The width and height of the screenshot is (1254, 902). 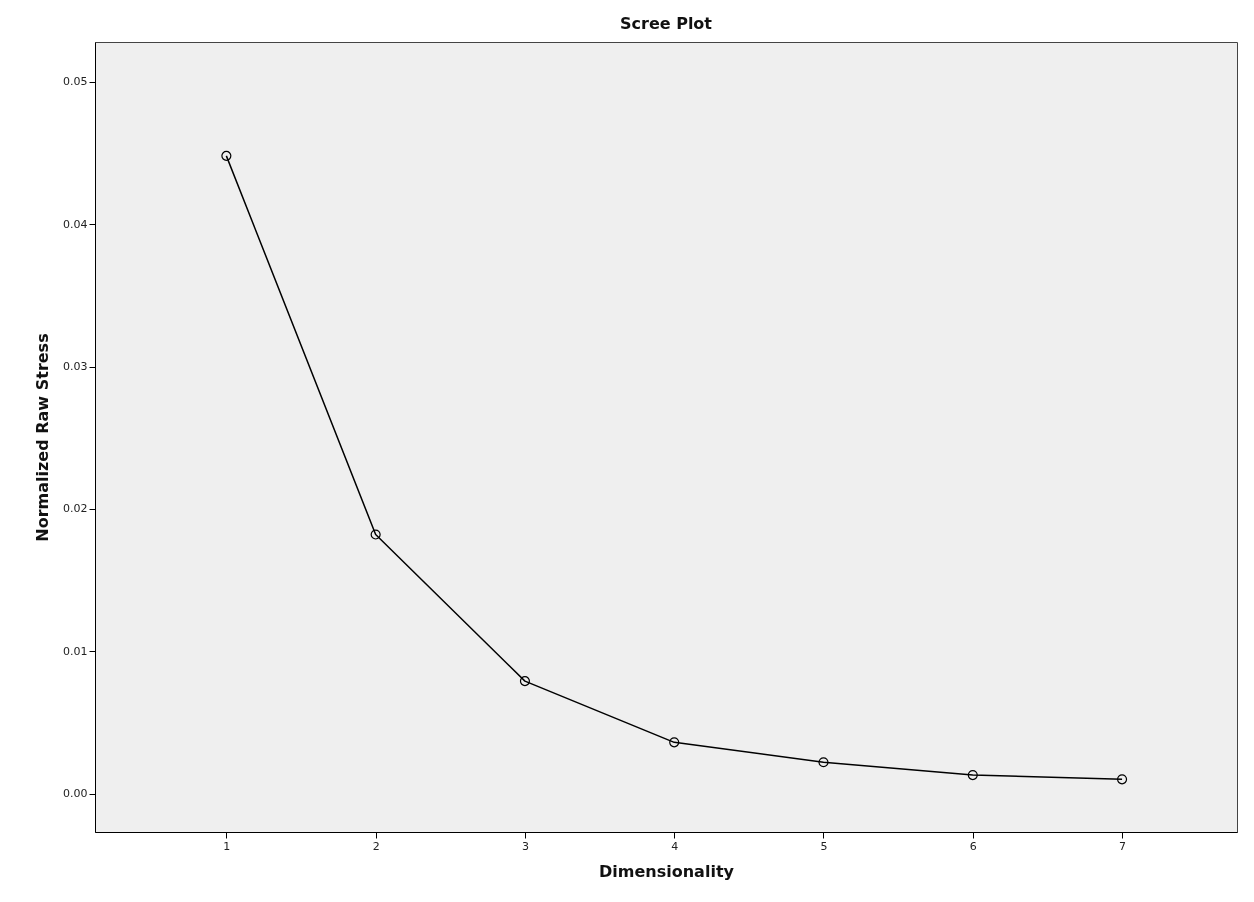 I want to click on x-axis-title: Dimensionality, so click(x=667, y=871).